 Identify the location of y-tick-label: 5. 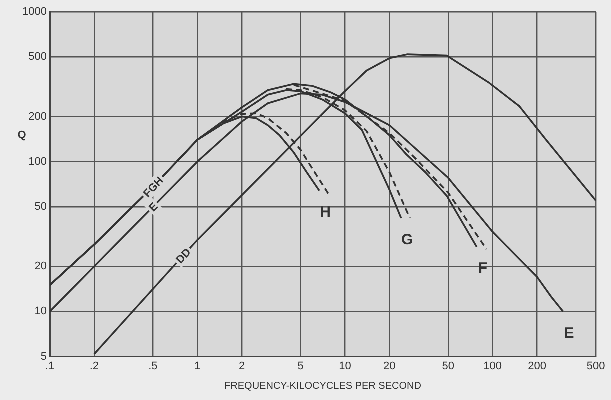
(43, 356).